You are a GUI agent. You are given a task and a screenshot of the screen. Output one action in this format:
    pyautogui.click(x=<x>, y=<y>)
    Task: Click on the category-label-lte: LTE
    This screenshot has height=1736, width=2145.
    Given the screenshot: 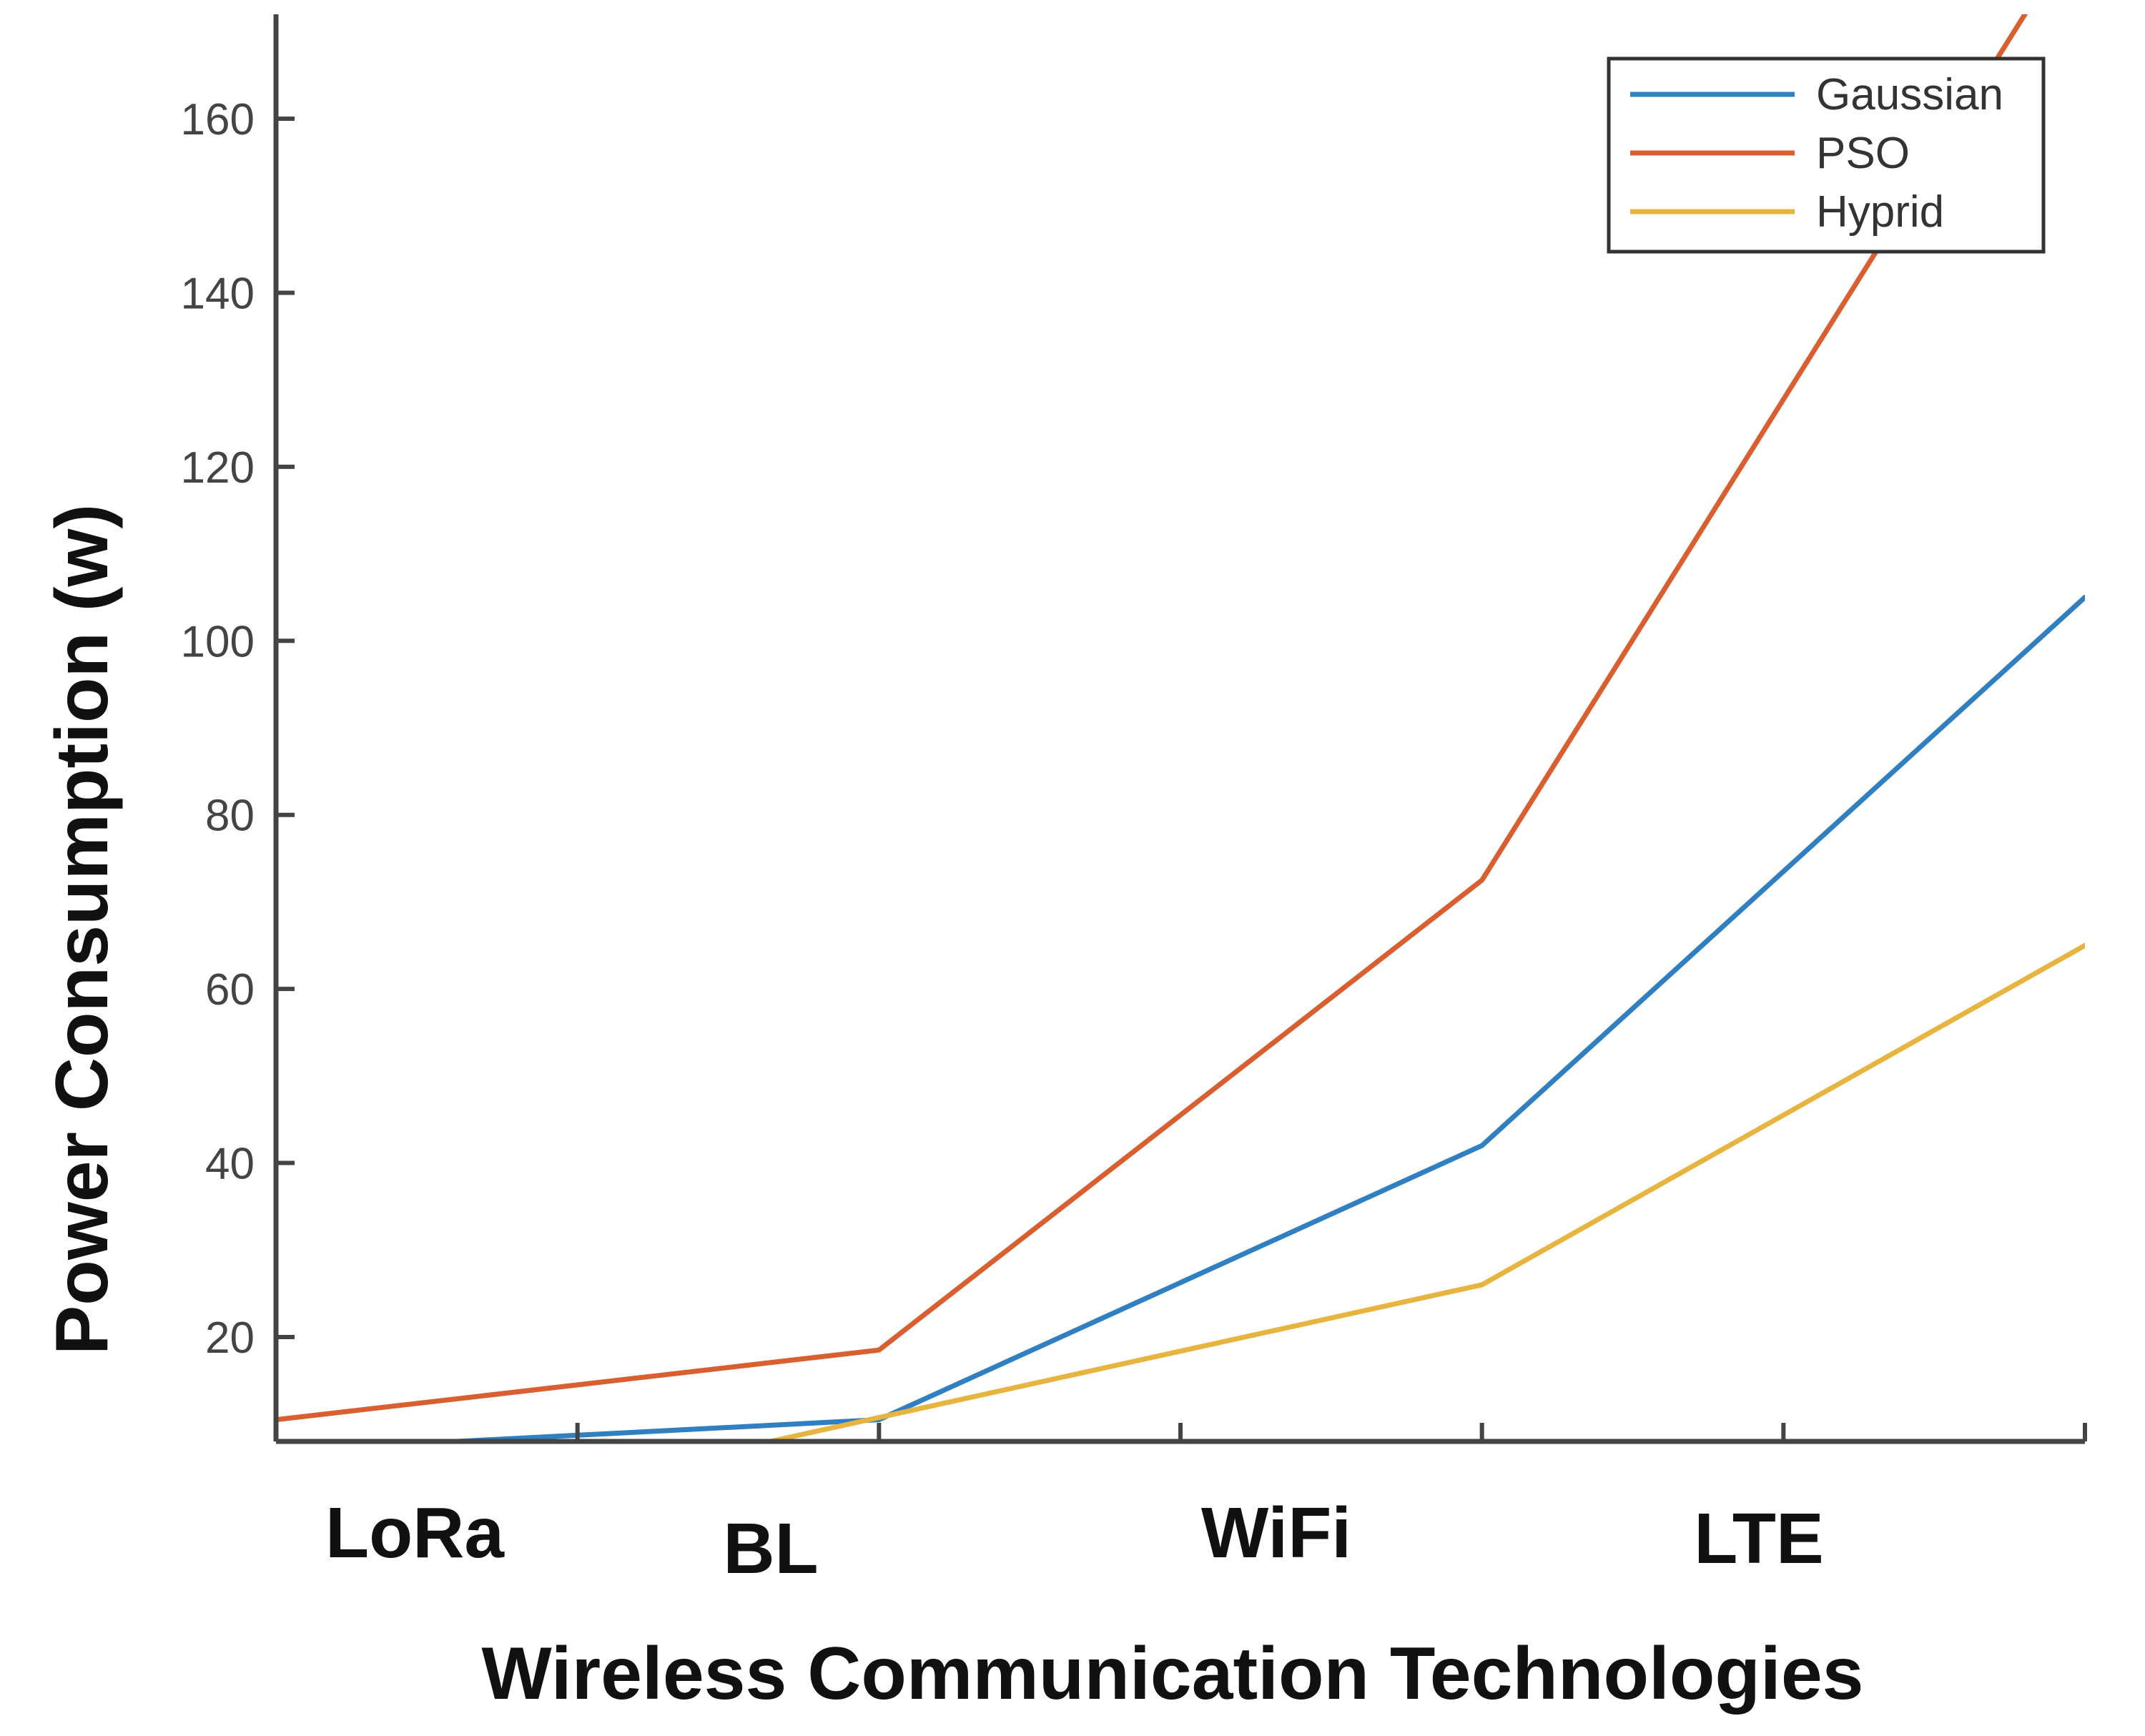 What is the action you would take?
    pyautogui.click(x=1758, y=1539)
    